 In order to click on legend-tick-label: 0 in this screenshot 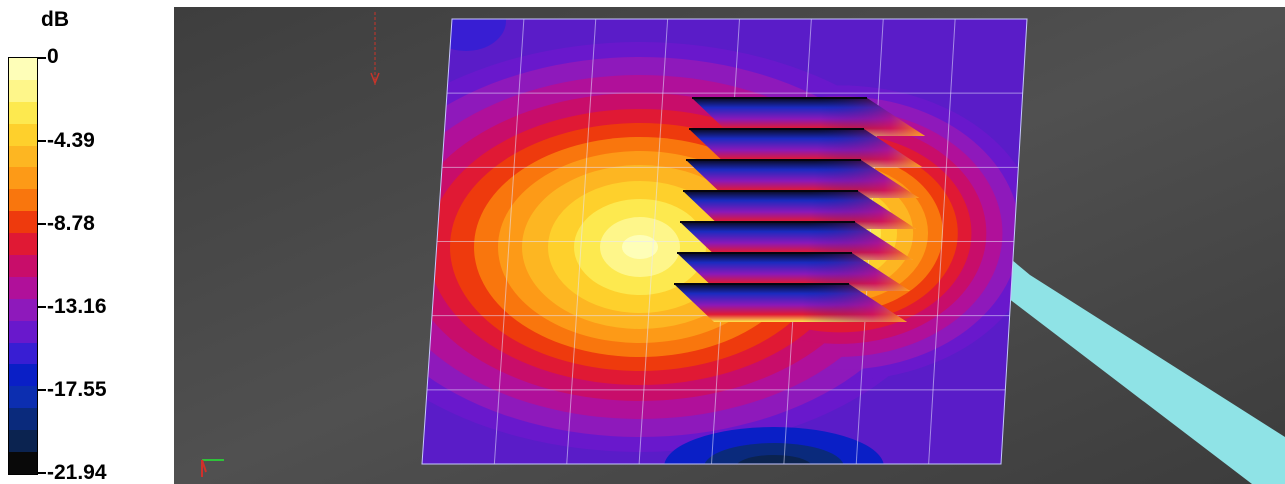, I will do `click(53, 56)`.